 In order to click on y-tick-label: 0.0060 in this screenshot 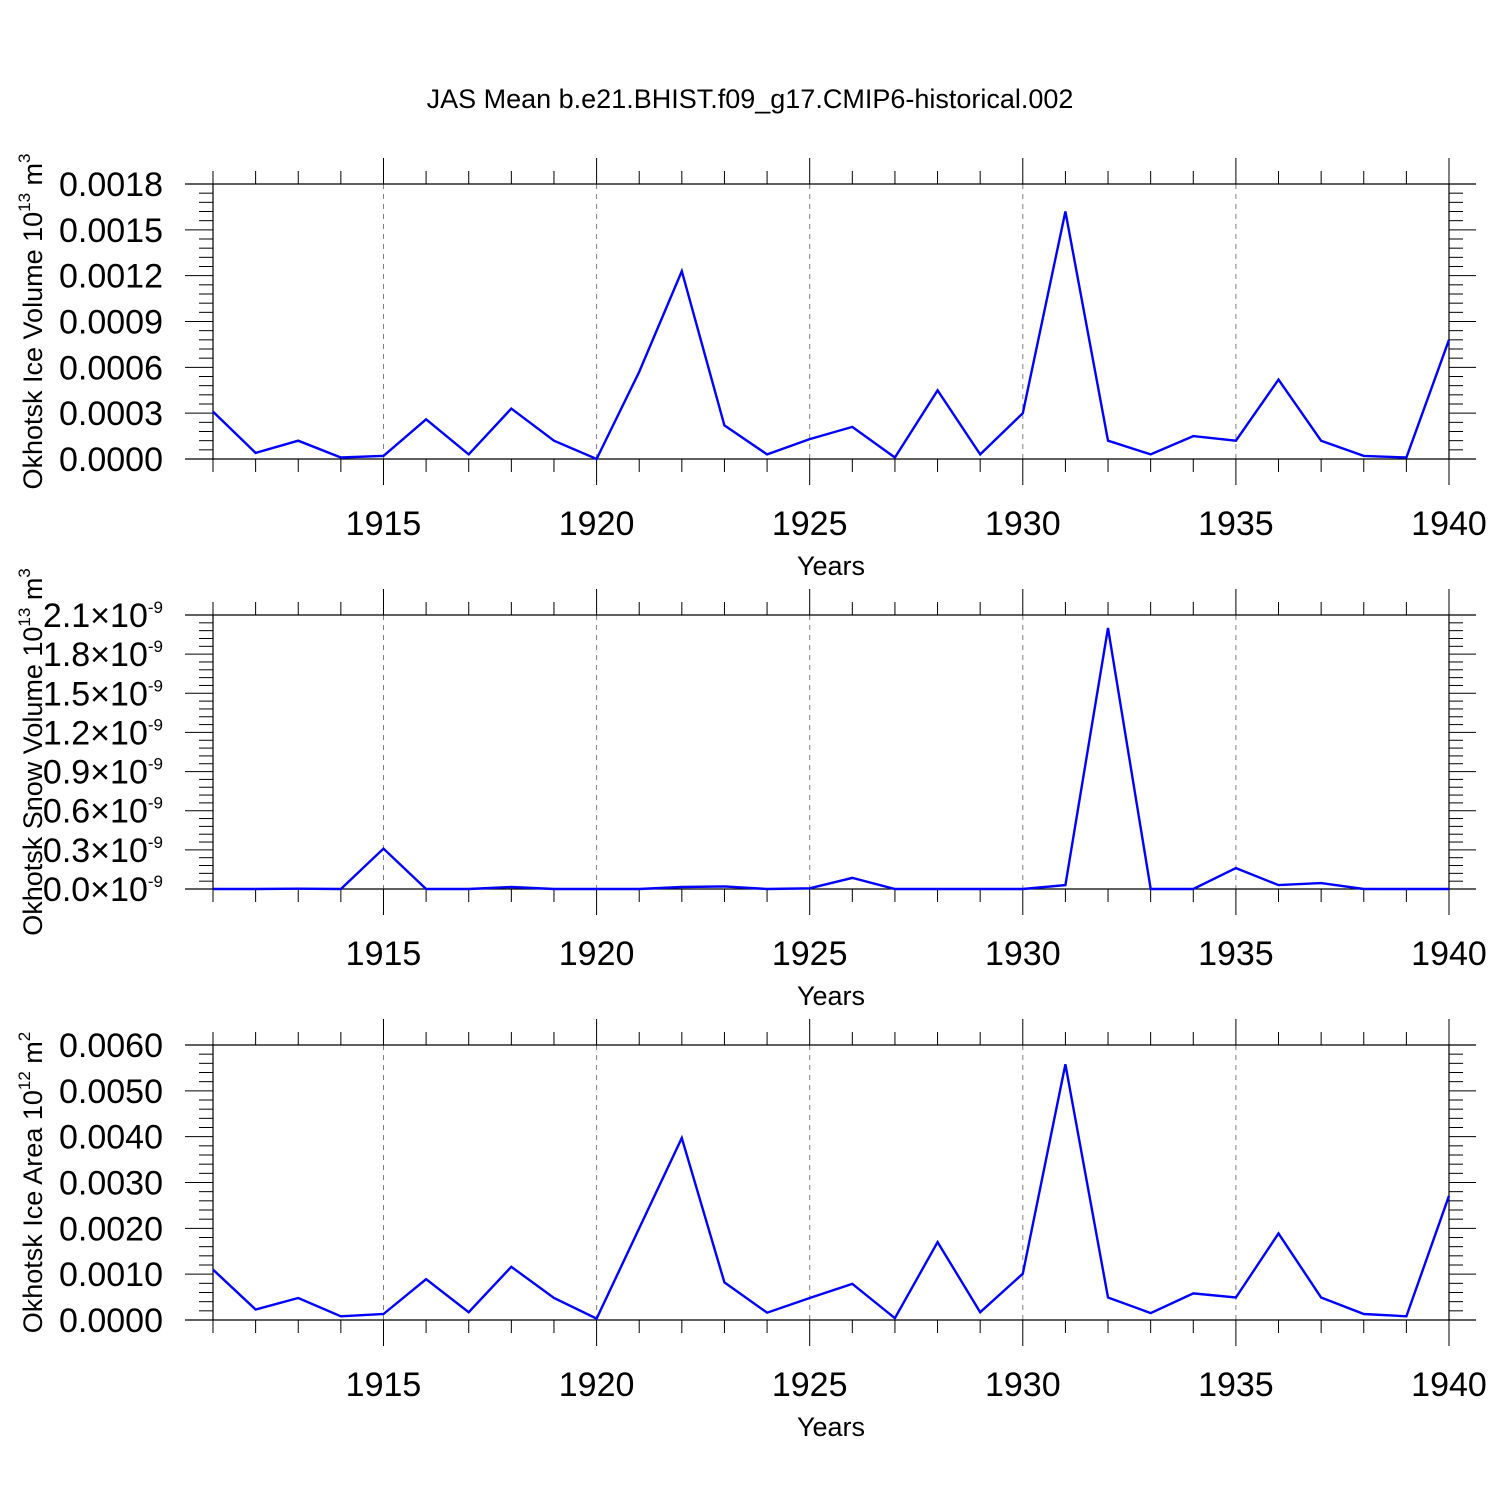, I will do `click(111, 1046)`.